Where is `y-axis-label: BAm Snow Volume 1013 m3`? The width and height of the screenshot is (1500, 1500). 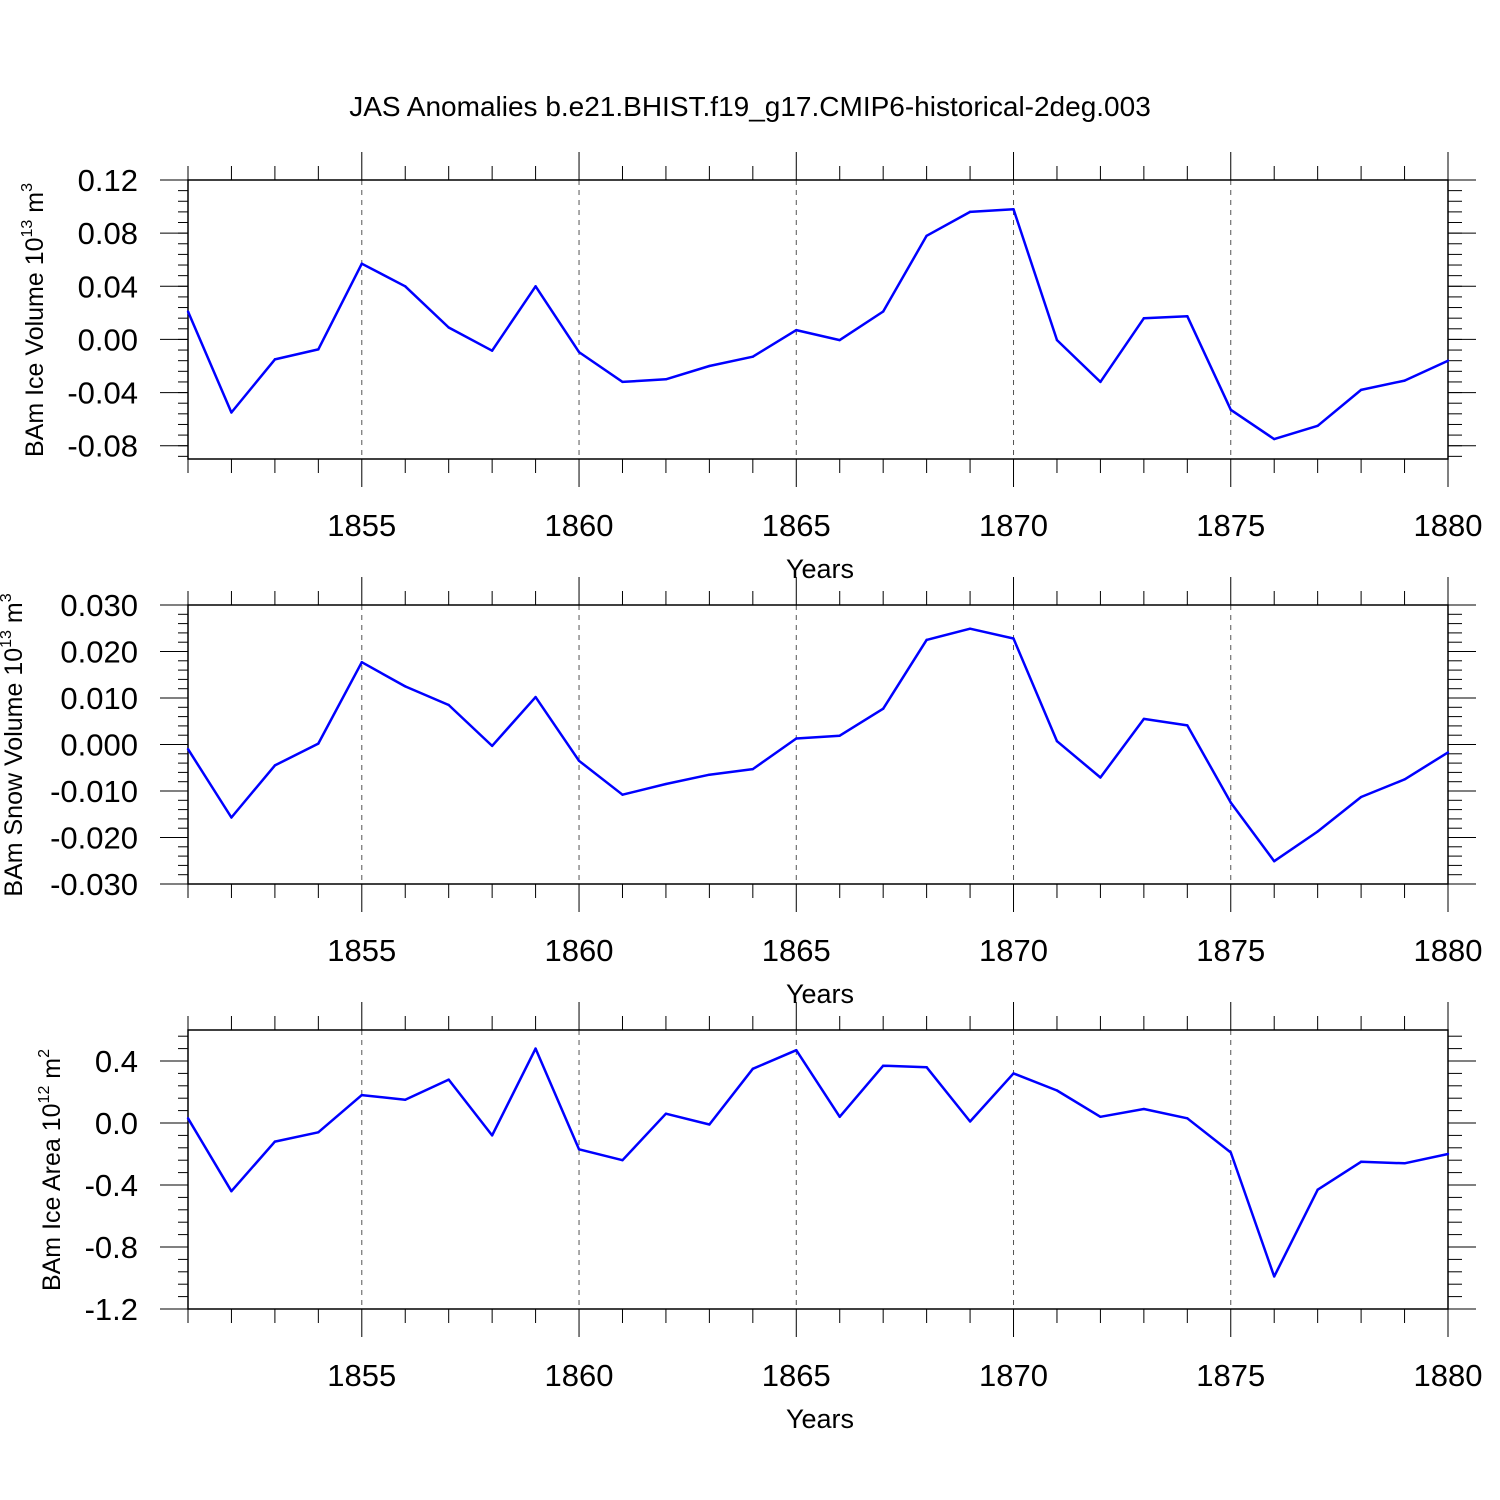 y-axis-label: BAm Snow Volume 1013 m3 is located at coordinates (14, 744).